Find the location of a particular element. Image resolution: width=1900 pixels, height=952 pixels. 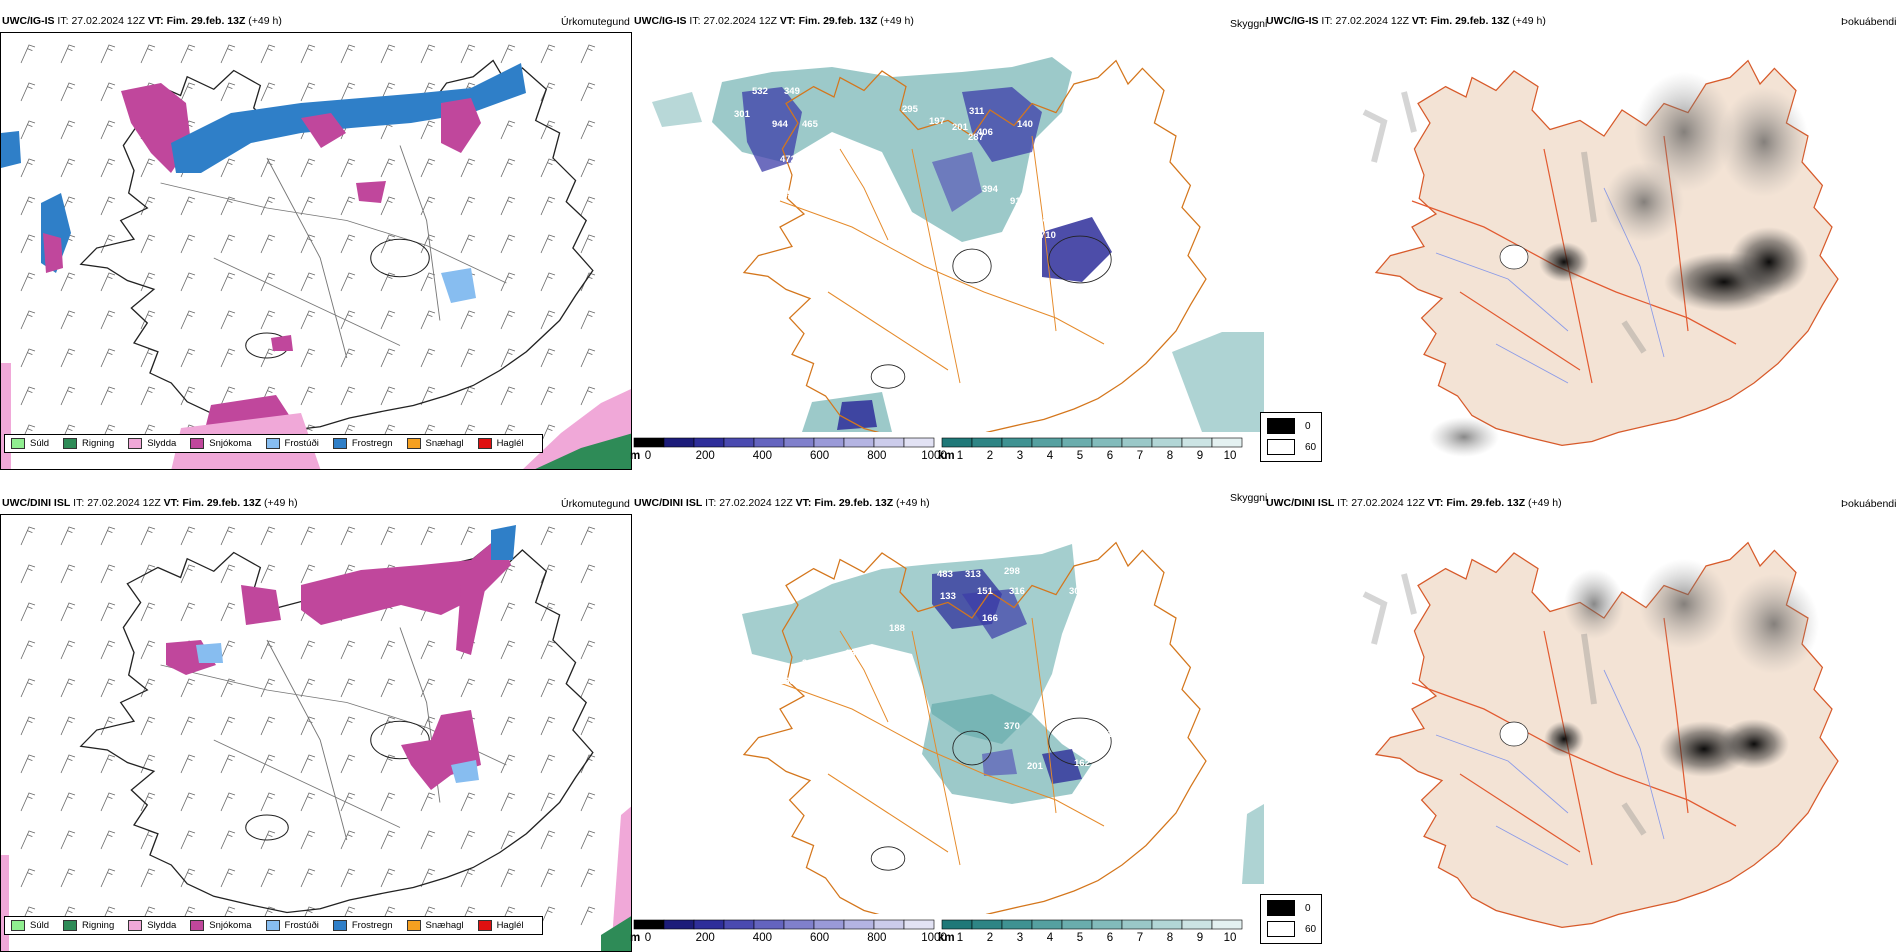

cloudbase-value-label: 301 is located at coordinates (742, 114).